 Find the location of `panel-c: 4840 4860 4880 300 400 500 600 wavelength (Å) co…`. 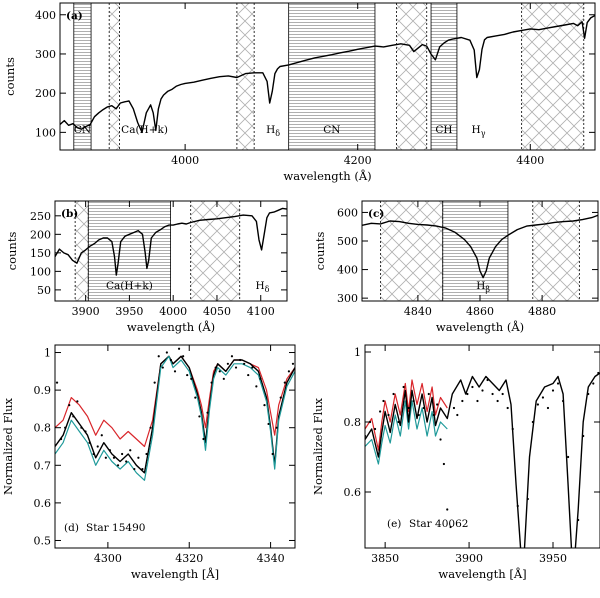

panel-c: 4840 4860 4880 300 400 500 600 wavelength (Å) co… is located at coordinates (456, 267).